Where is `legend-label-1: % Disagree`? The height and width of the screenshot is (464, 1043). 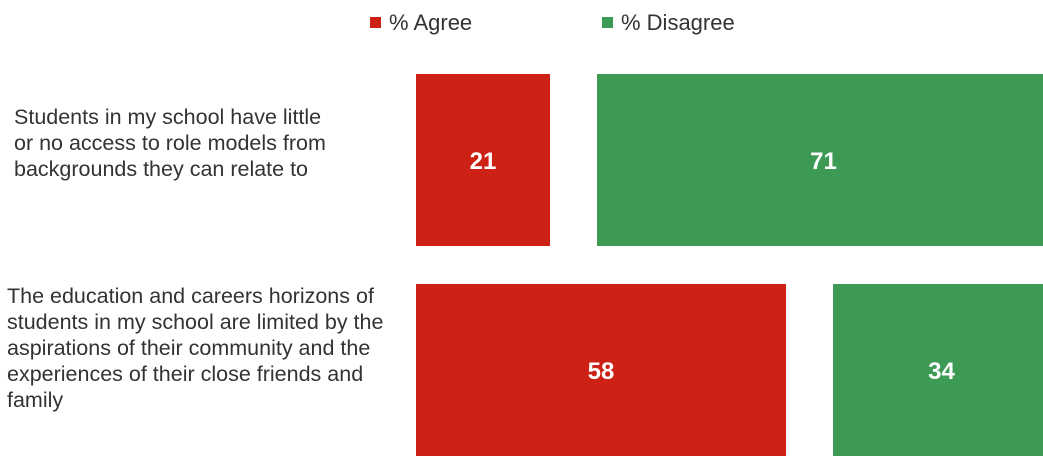 legend-label-1: % Disagree is located at coordinates (678, 22).